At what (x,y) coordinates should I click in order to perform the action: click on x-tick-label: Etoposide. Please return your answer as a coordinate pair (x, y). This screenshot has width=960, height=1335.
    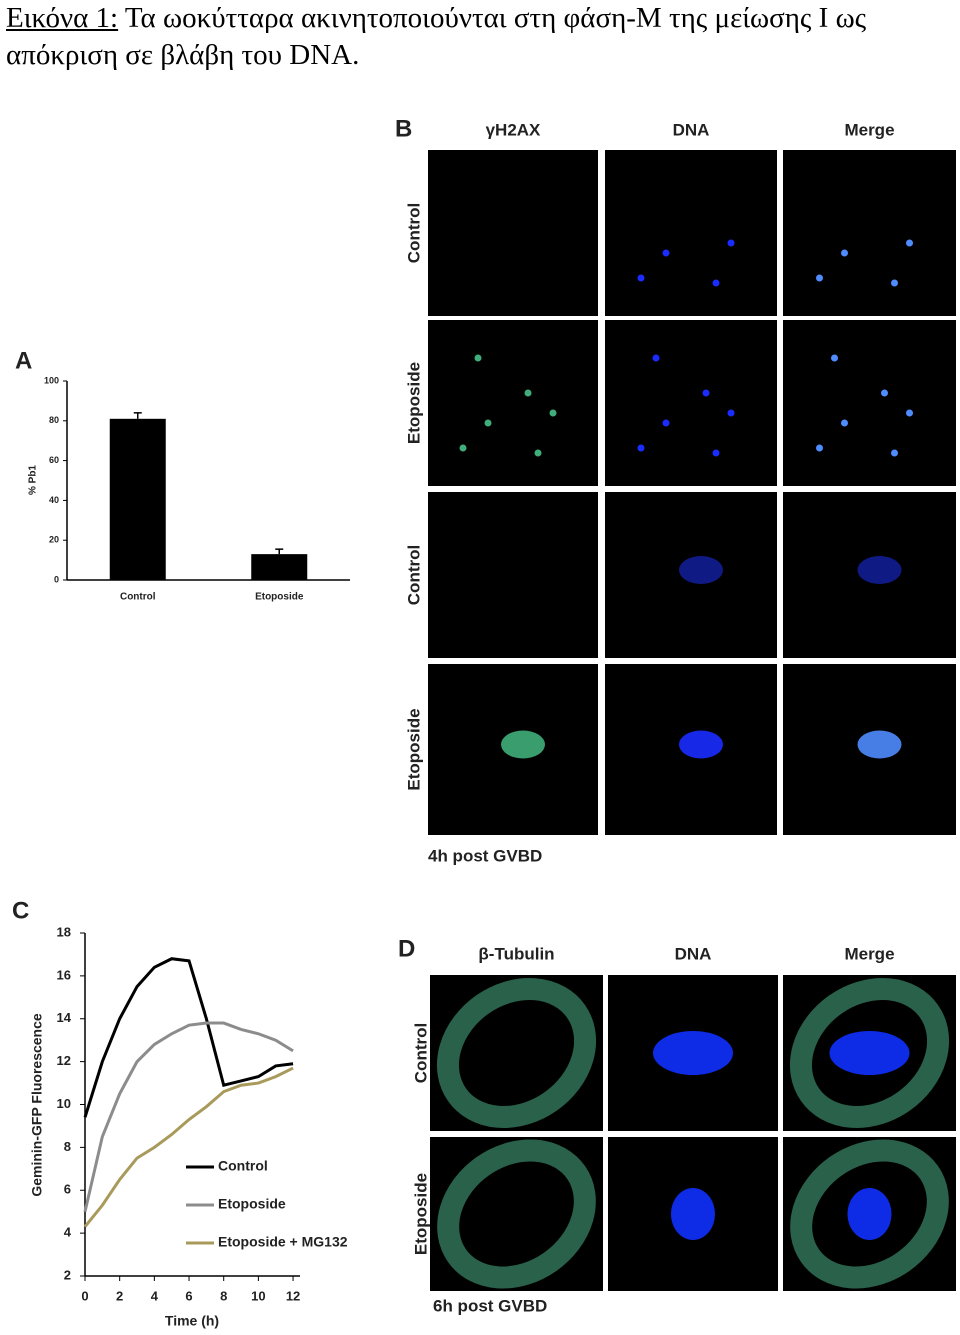
    Looking at the image, I should click on (279, 597).